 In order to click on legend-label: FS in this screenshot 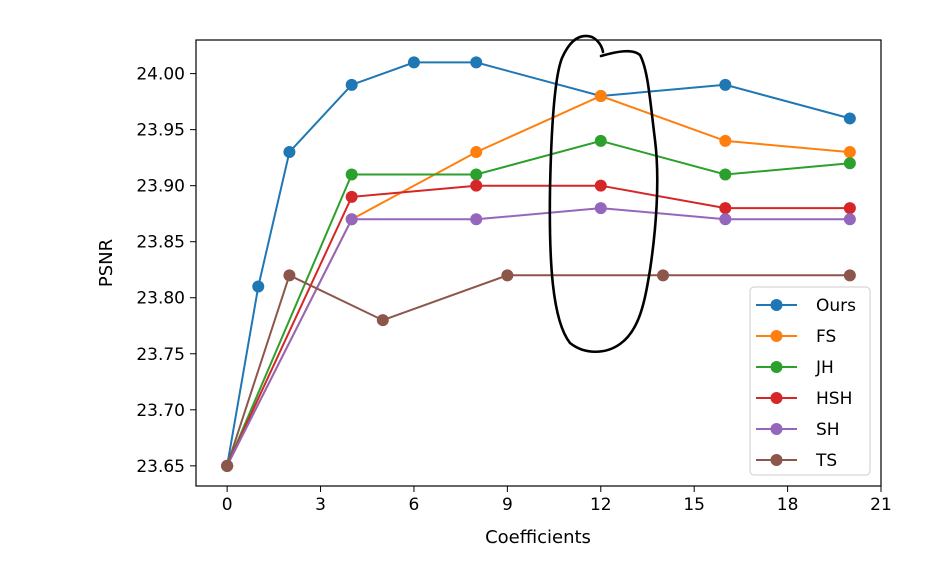, I will do `click(826, 337)`.